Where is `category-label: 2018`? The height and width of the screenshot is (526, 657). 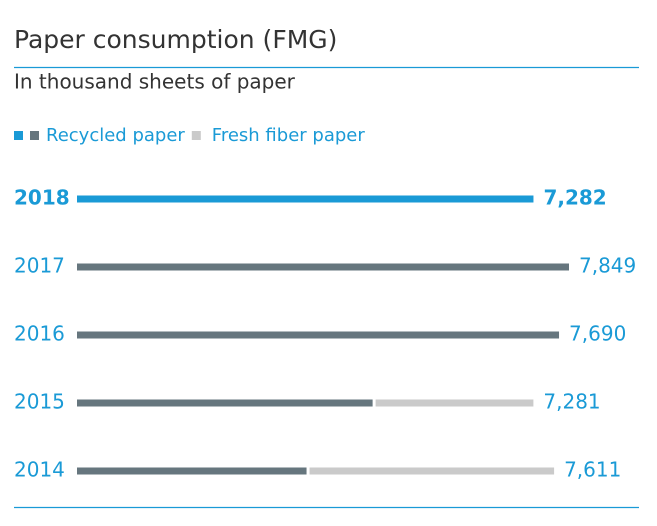 category-label: 2018 is located at coordinates (42, 198).